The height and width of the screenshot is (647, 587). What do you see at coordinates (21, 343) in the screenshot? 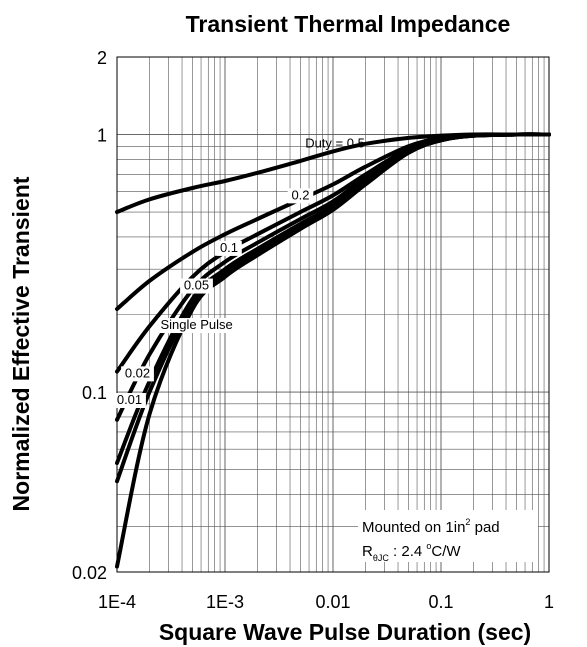
I see `y-axis-label: Normalized Effective Transient` at bounding box center [21, 343].